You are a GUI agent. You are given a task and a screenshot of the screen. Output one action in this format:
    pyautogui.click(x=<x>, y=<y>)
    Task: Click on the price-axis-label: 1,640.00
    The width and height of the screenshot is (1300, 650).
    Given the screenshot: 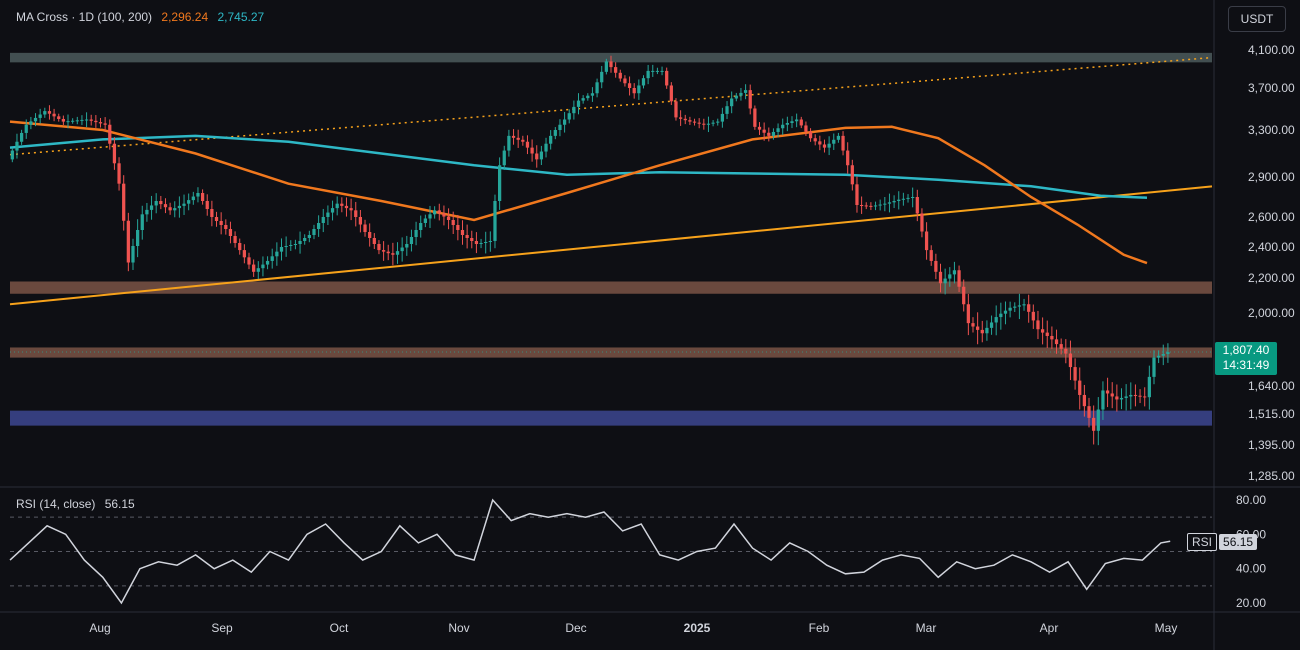 What is the action you would take?
    pyautogui.click(x=1271, y=386)
    